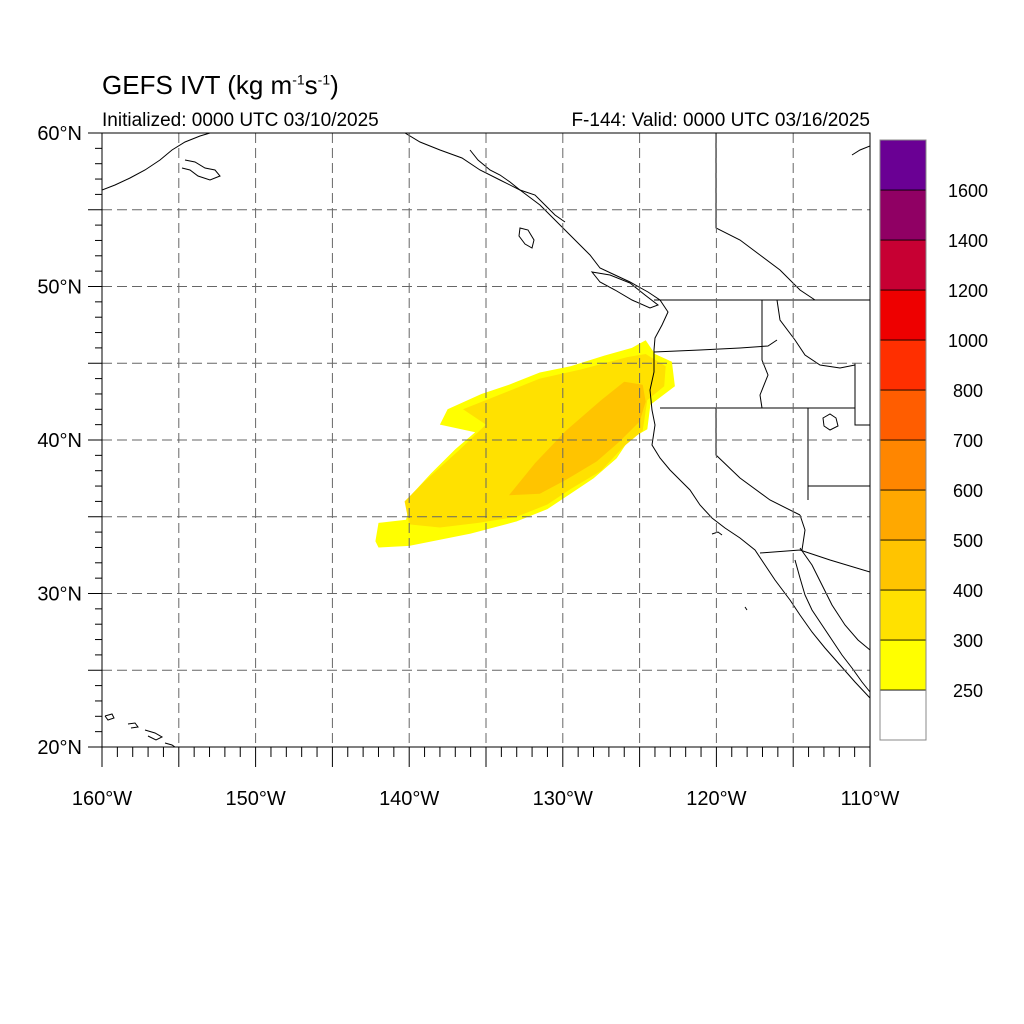 The width and height of the screenshot is (1024, 1024). What do you see at coordinates (968, 691) in the screenshot?
I see `colorbar-label: 250` at bounding box center [968, 691].